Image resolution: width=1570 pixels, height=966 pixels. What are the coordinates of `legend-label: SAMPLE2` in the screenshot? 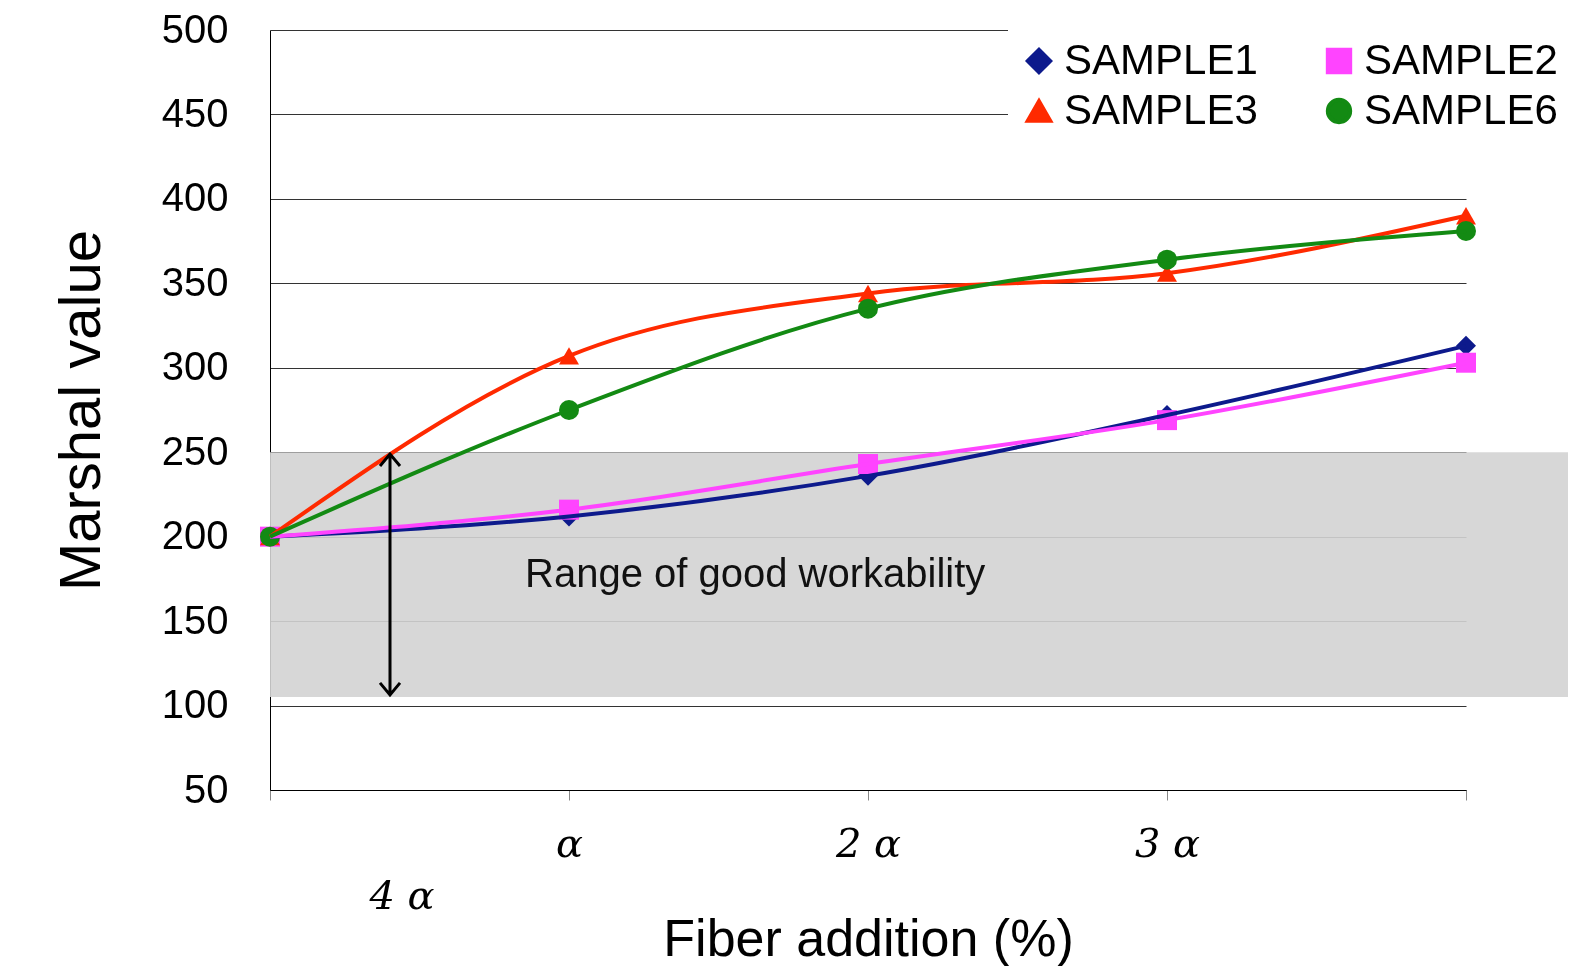 It's located at (1461, 59).